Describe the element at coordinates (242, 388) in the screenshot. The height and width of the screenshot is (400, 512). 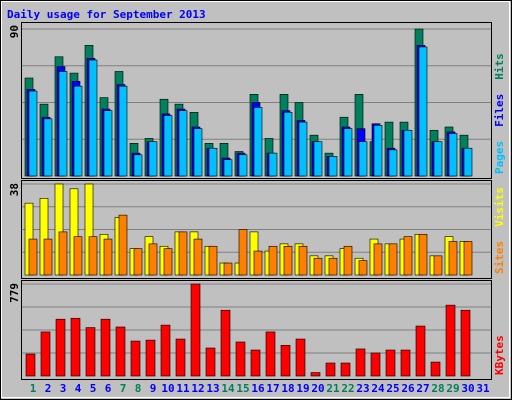
I see `x-tick-label: 15` at that location.